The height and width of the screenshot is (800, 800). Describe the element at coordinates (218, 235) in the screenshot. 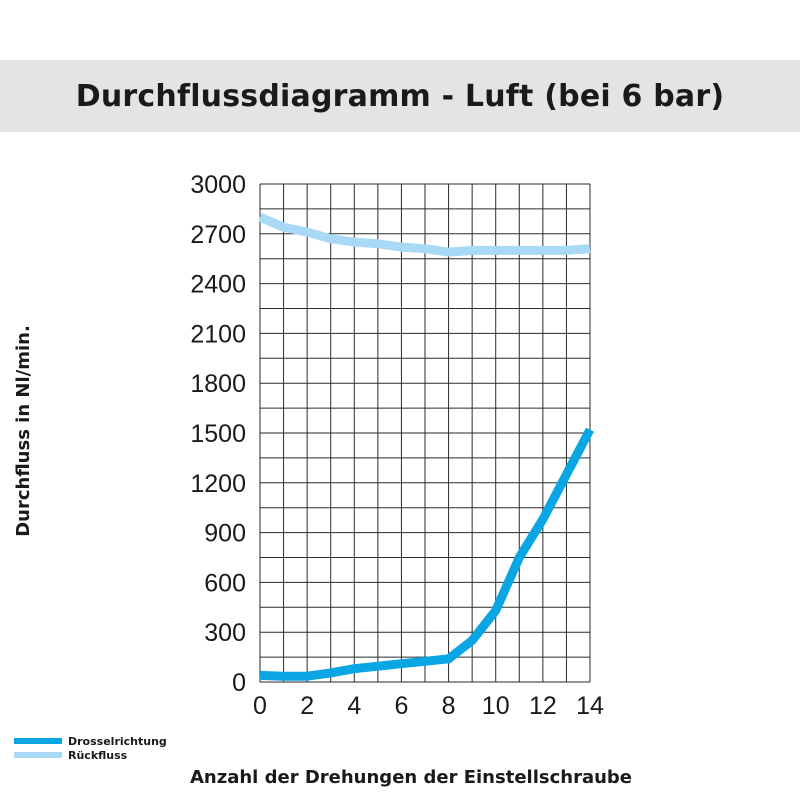

I see `y-tick-label: 2700` at that location.